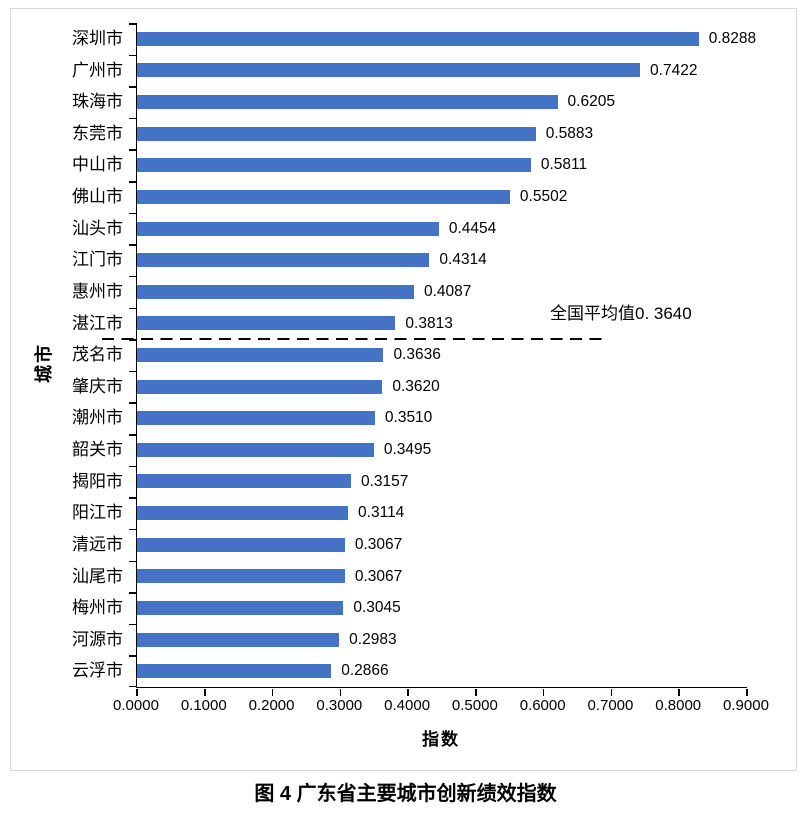  I want to click on x-axis-title: 指数, so click(441, 739).